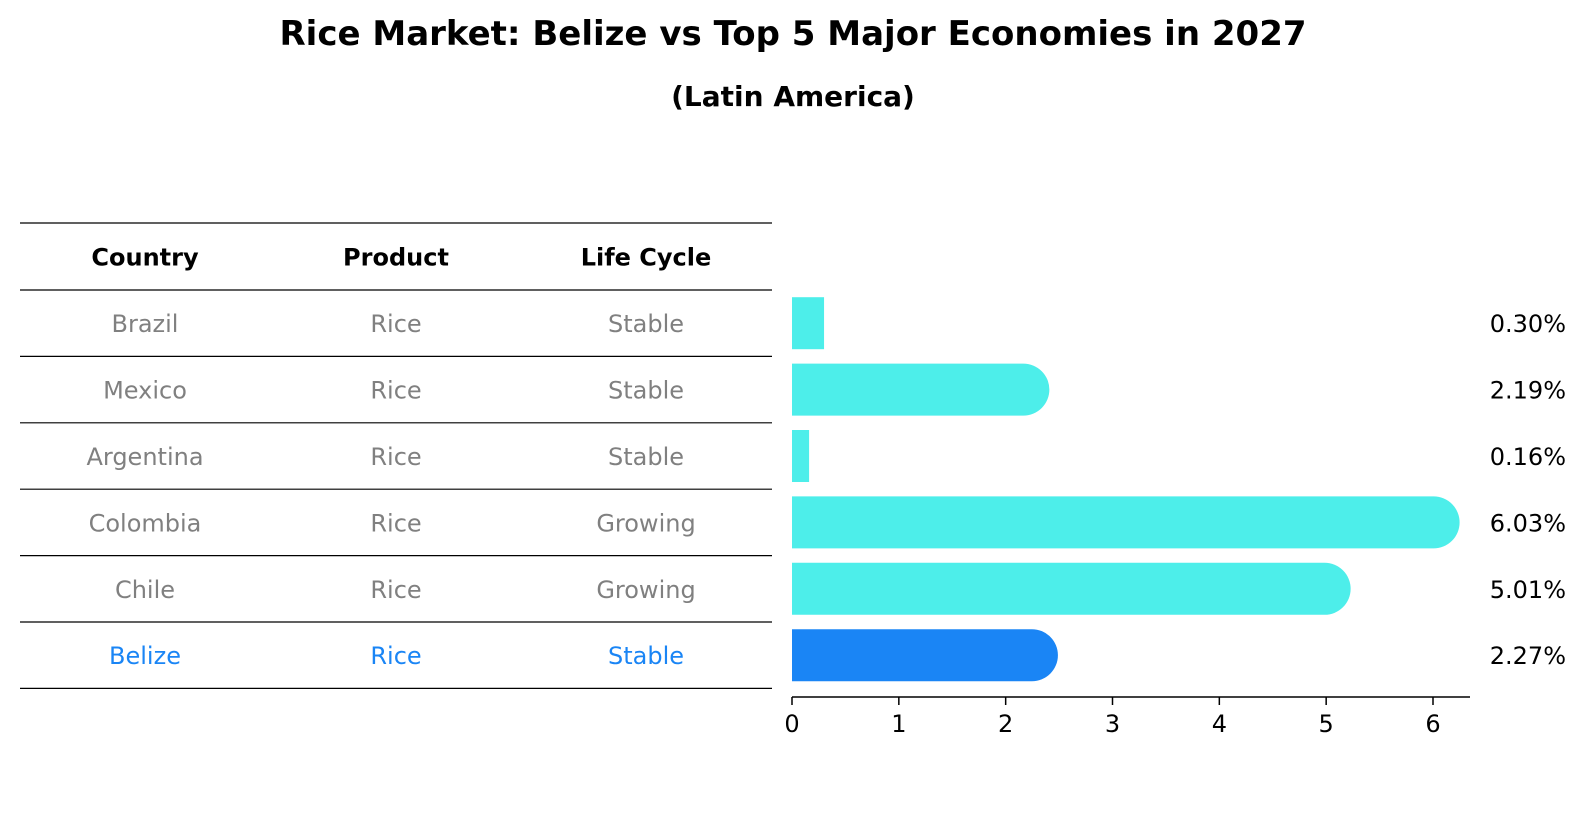 The width and height of the screenshot is (1586, 823). Describe the element at coordinates (396, 258) in the screenshot. I see `table-header-product: Product` at that location.